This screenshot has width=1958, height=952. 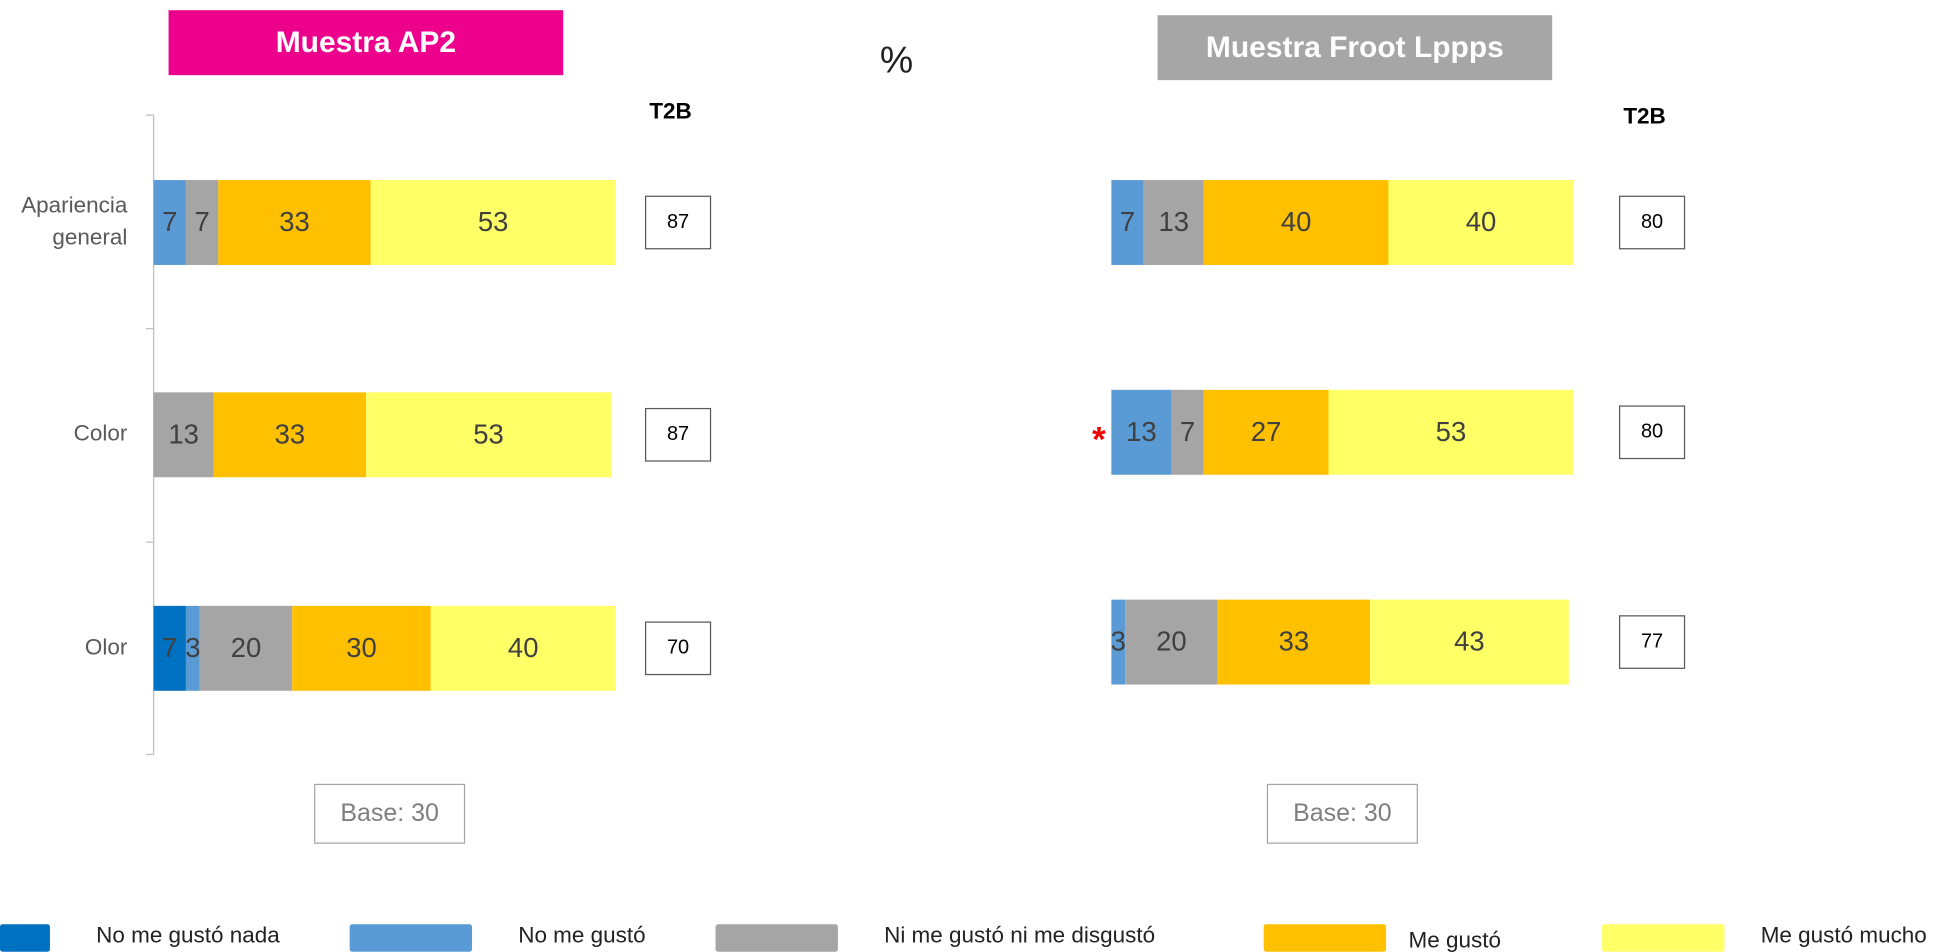 What do you see at coordinates (1019, 935) in the screenshot?
I see `legend-label: Ni me gustó ni me disgustó` at bounding box center [1019, 935].